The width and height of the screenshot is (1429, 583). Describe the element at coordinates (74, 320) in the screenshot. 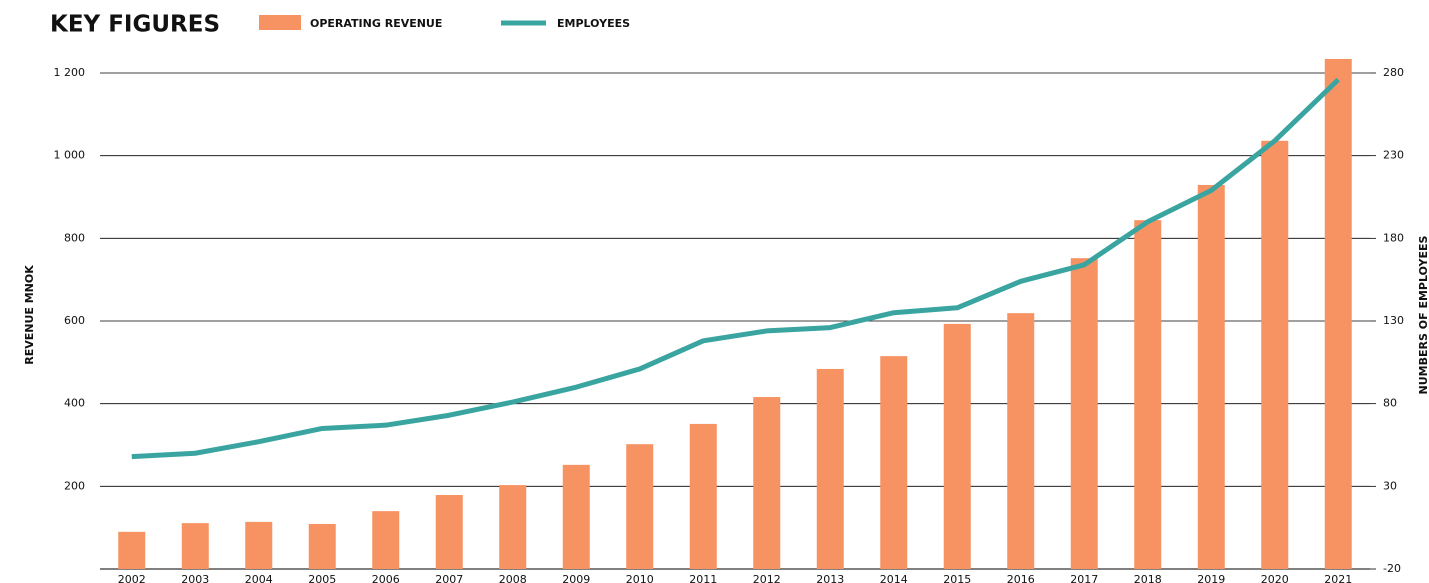

I see `y-tick-label: 600` at that location.